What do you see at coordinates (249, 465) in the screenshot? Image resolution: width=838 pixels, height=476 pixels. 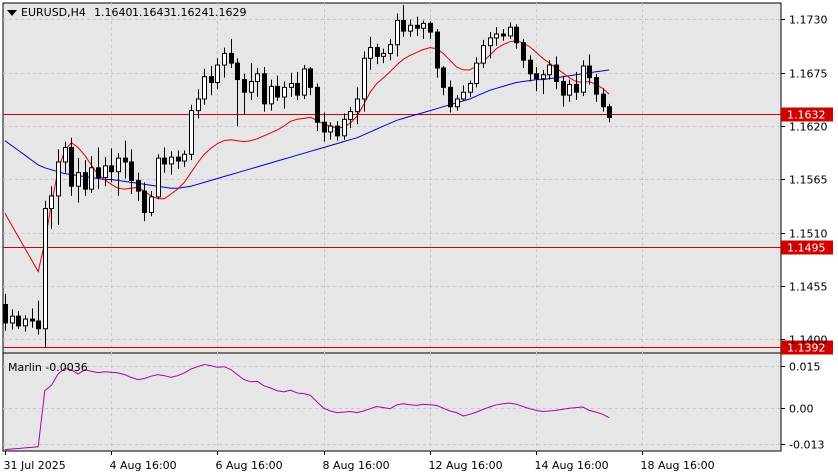 I see `time-tick-label: 6 Aug 16:00` at bounding box center [249, 465].